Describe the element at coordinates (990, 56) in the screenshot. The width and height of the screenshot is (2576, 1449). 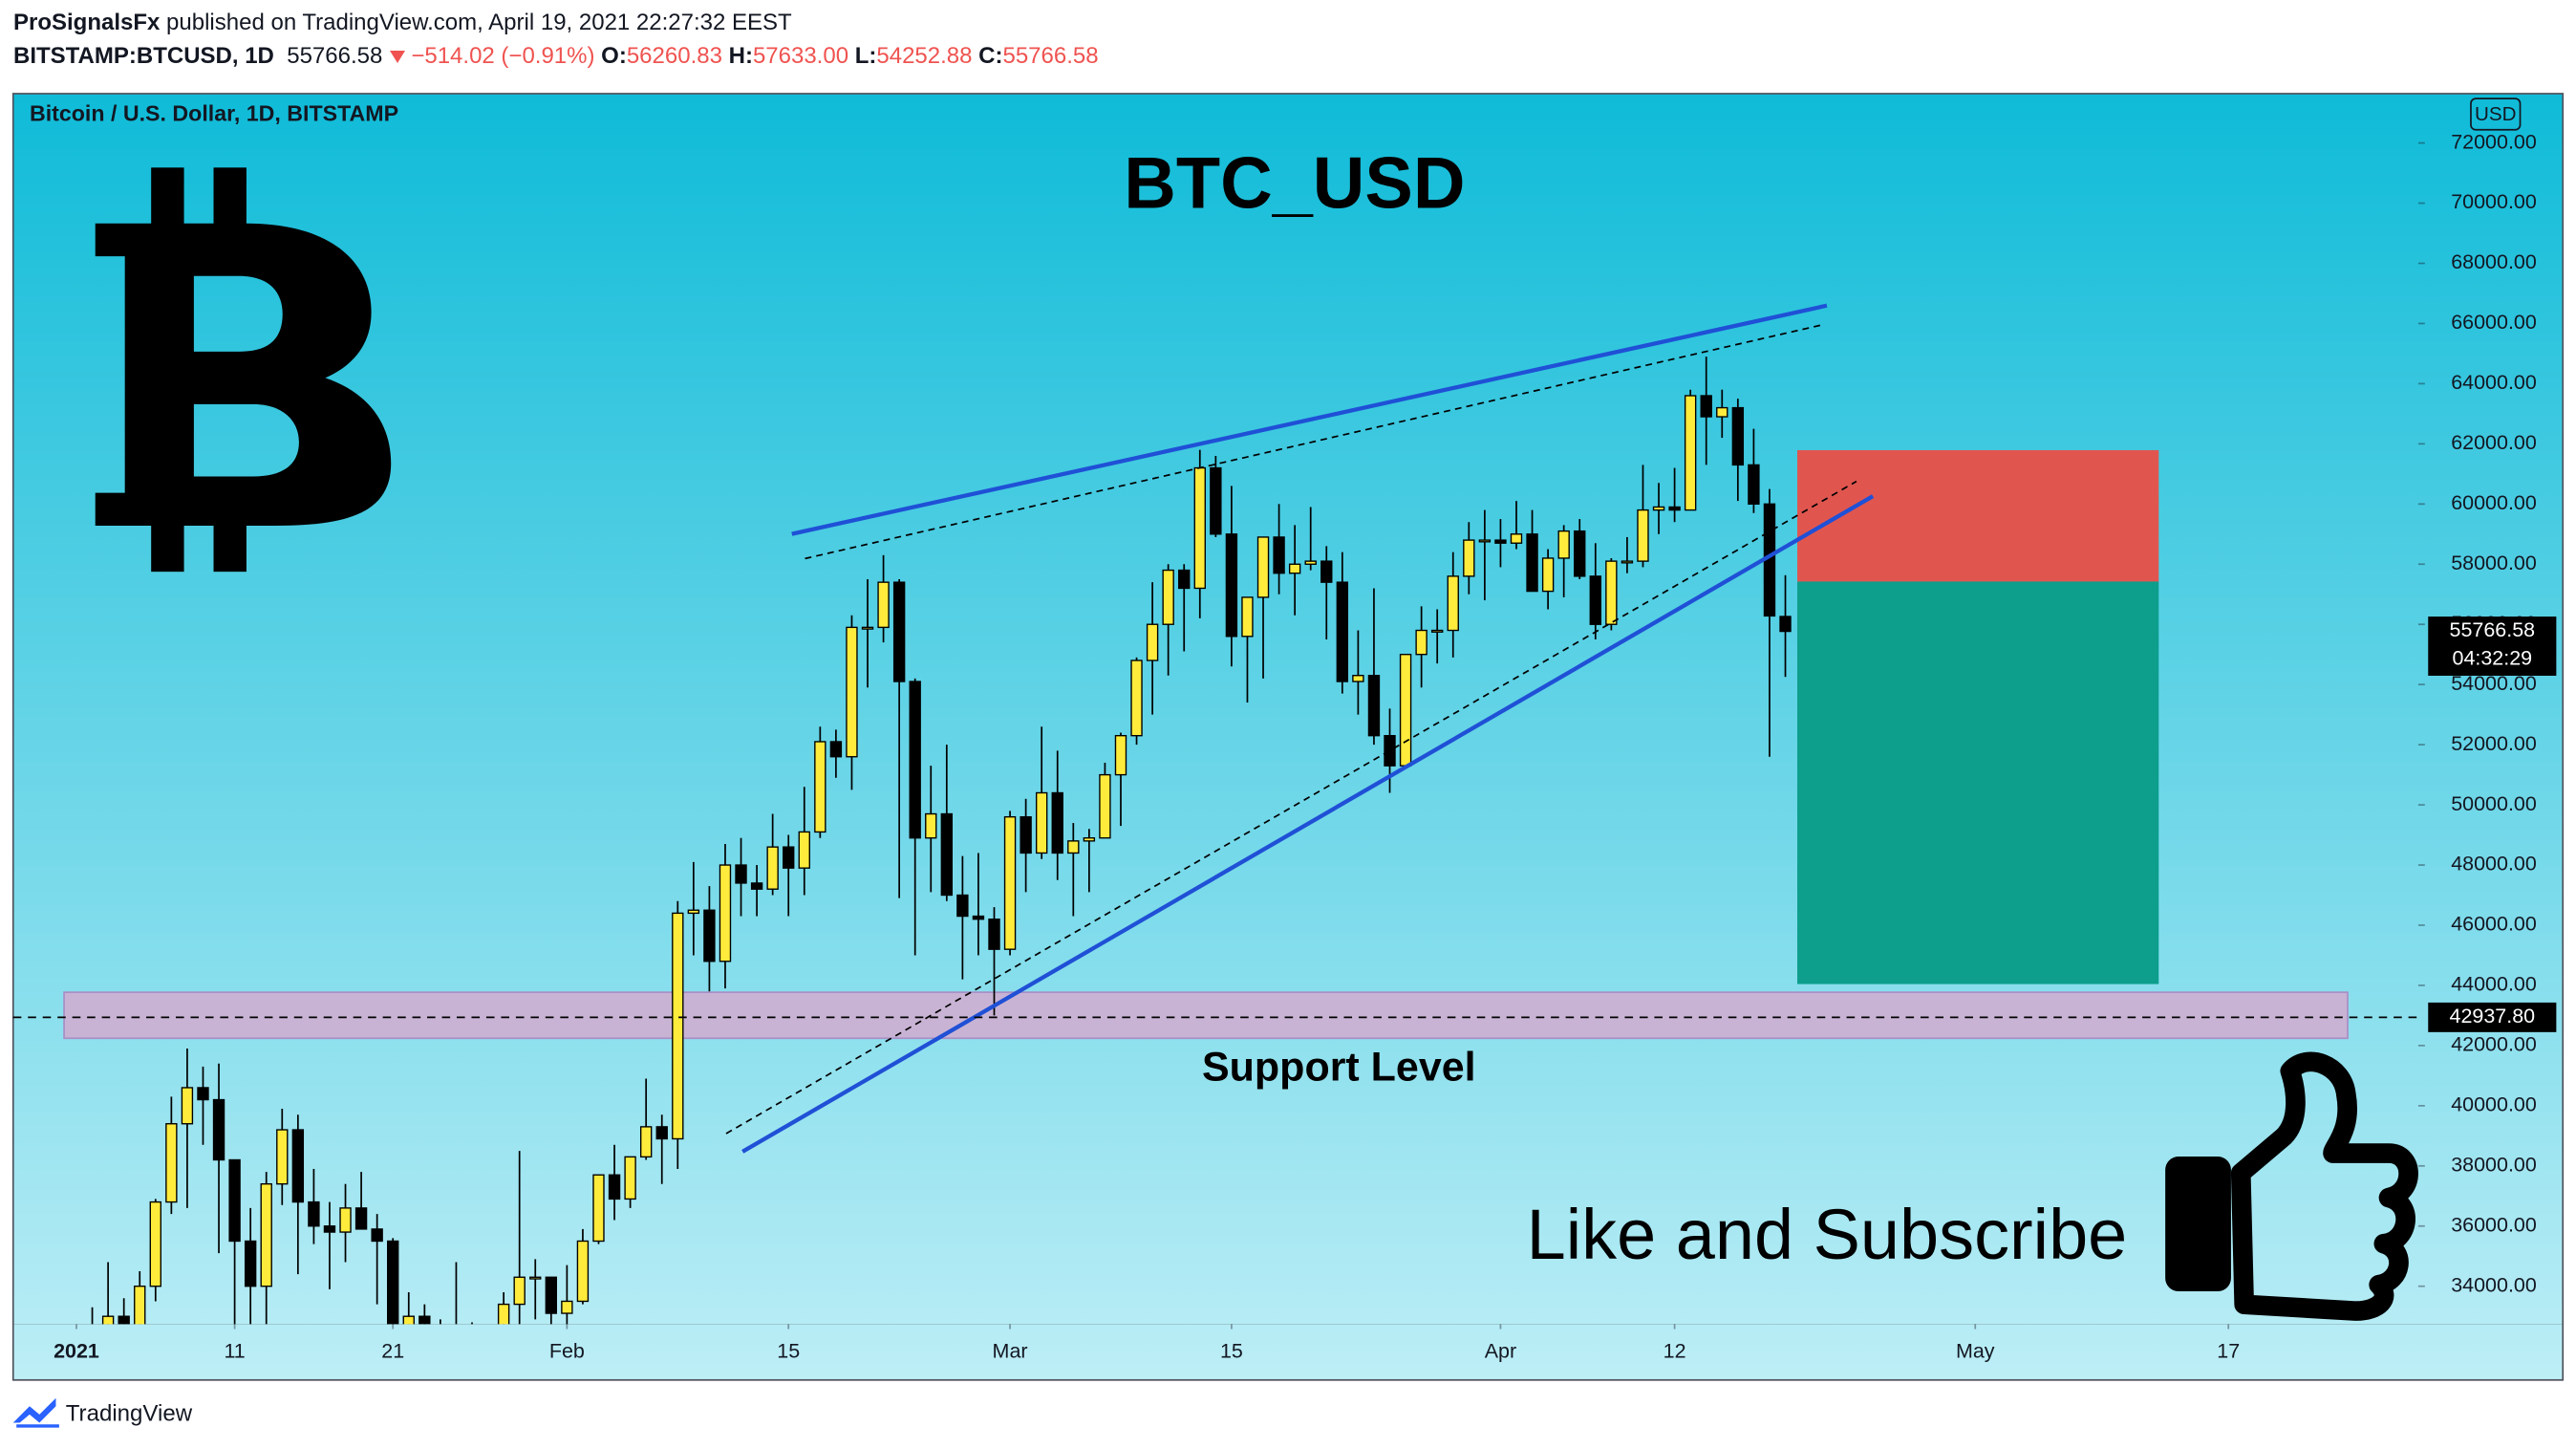
I see `ohlc-key: C:` at that location.